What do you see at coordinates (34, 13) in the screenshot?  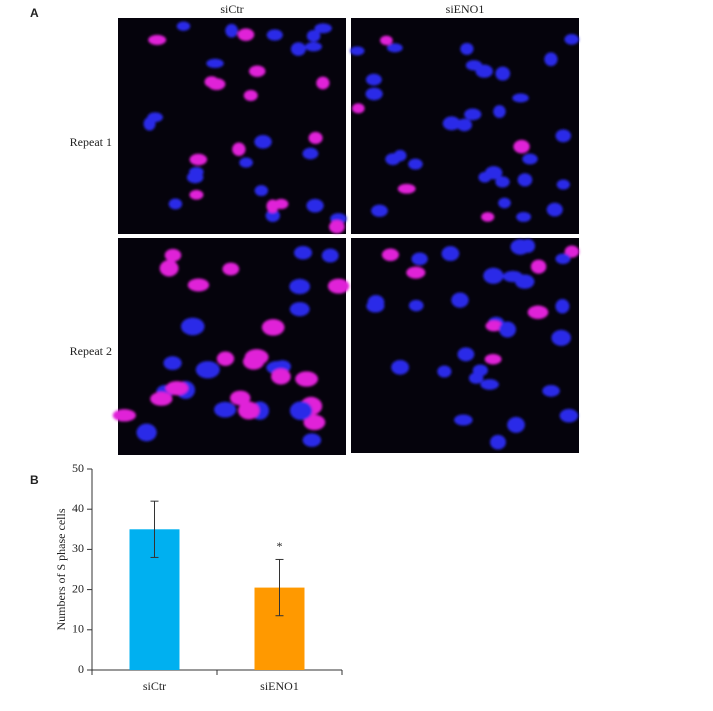 I see `panel-label: A` at bounding box center [34, 13].